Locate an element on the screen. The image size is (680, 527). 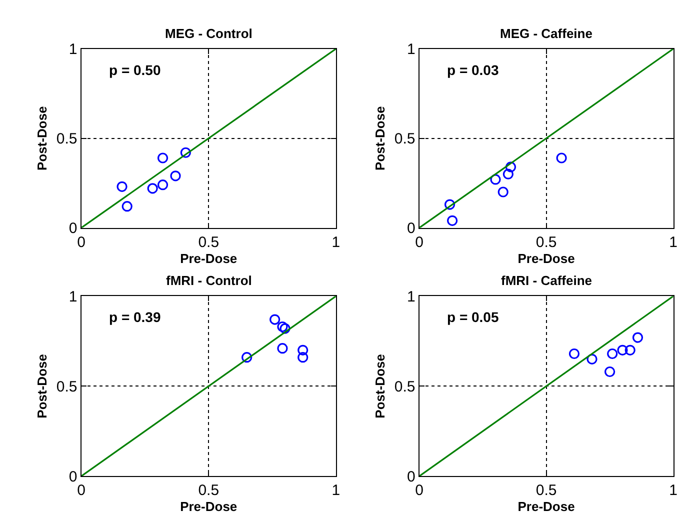
chart-title: fMRI - Control is located at coordinates (209, 280).